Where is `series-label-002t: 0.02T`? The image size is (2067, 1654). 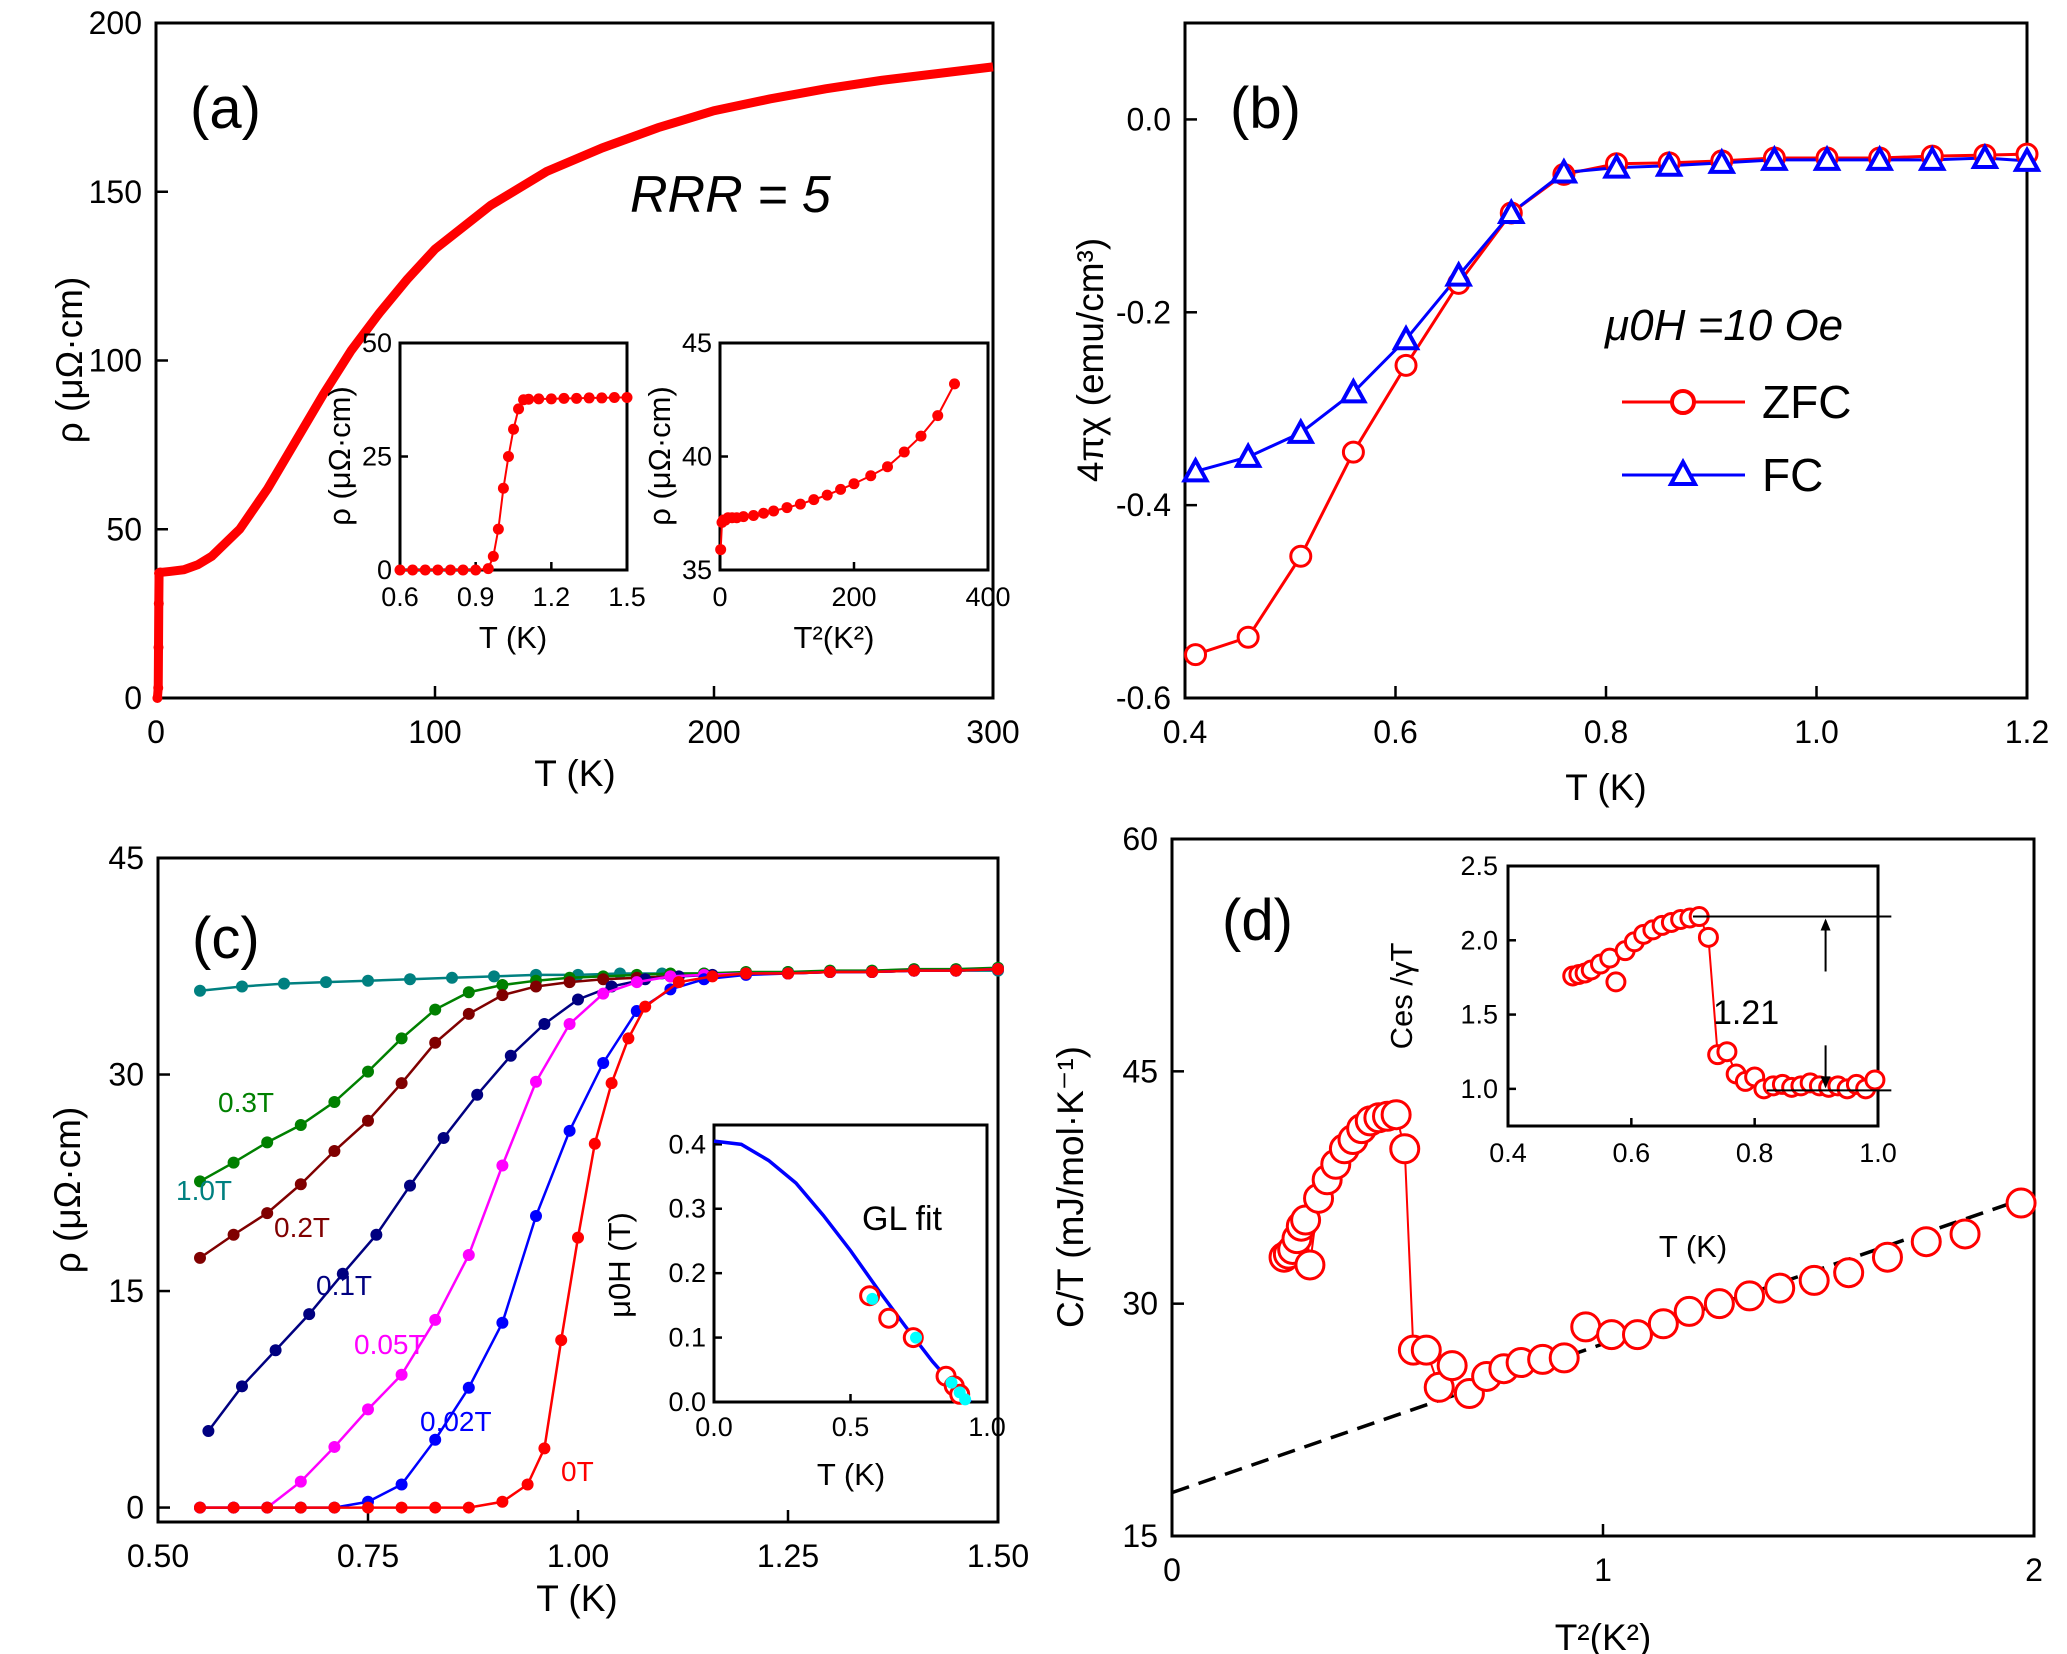
series-label-002t: 0.02T is located at coordinates (456, 1421).